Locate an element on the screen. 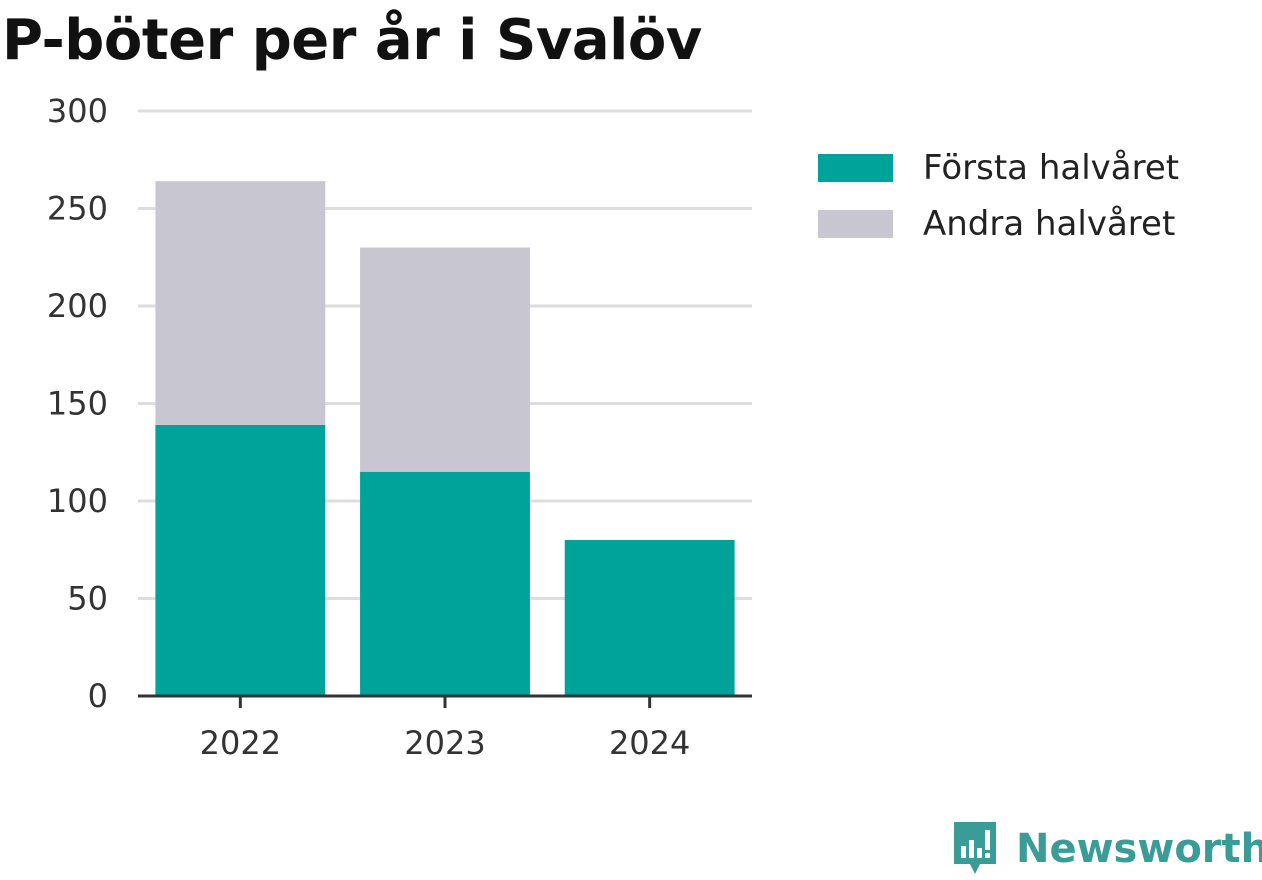 Image resolution: width=1262 pixels, height=880 pixels. y-tick-label-100: 100 is located at coordinates (77, 501).